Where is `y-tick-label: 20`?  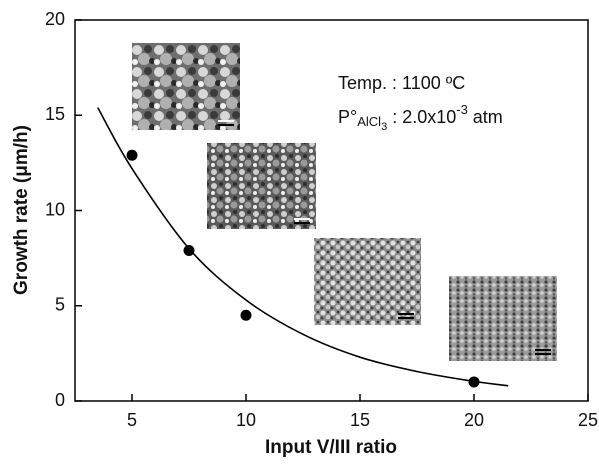 y-tick-label: 20 is located at coordinates (55, 19).